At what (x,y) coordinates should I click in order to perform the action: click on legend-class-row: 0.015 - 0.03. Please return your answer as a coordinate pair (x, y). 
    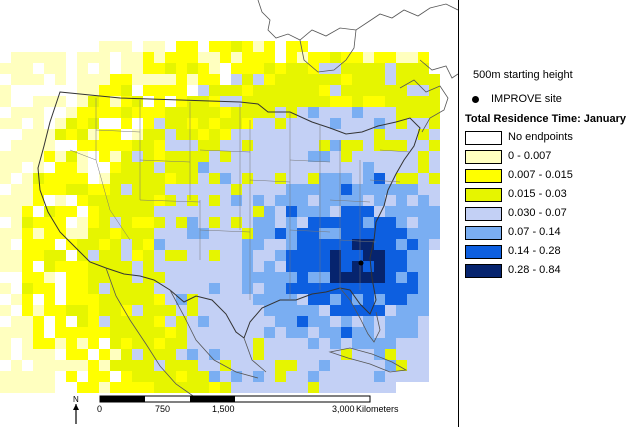
    Looking at the image, I should click on (547, 197).